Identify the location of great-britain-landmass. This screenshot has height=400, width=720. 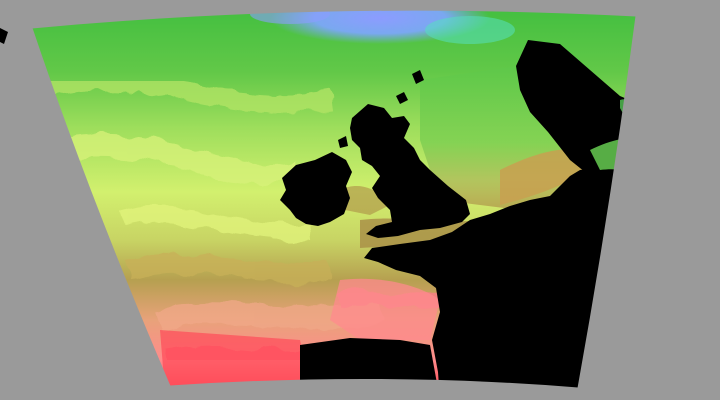
(410, 171).